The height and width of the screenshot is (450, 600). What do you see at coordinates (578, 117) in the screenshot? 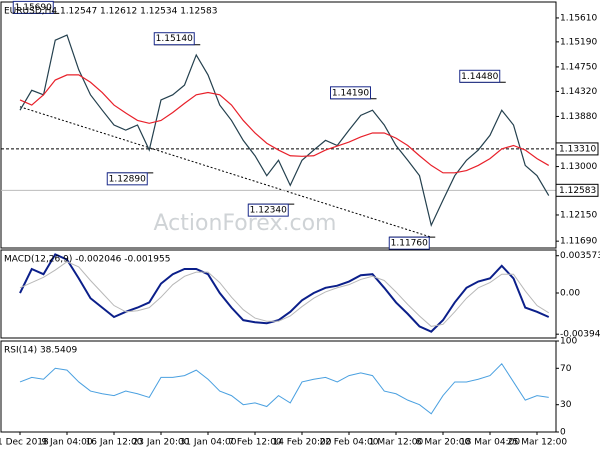
I see `y-tick-label: 1.13880` at bounding box center [578, 117].